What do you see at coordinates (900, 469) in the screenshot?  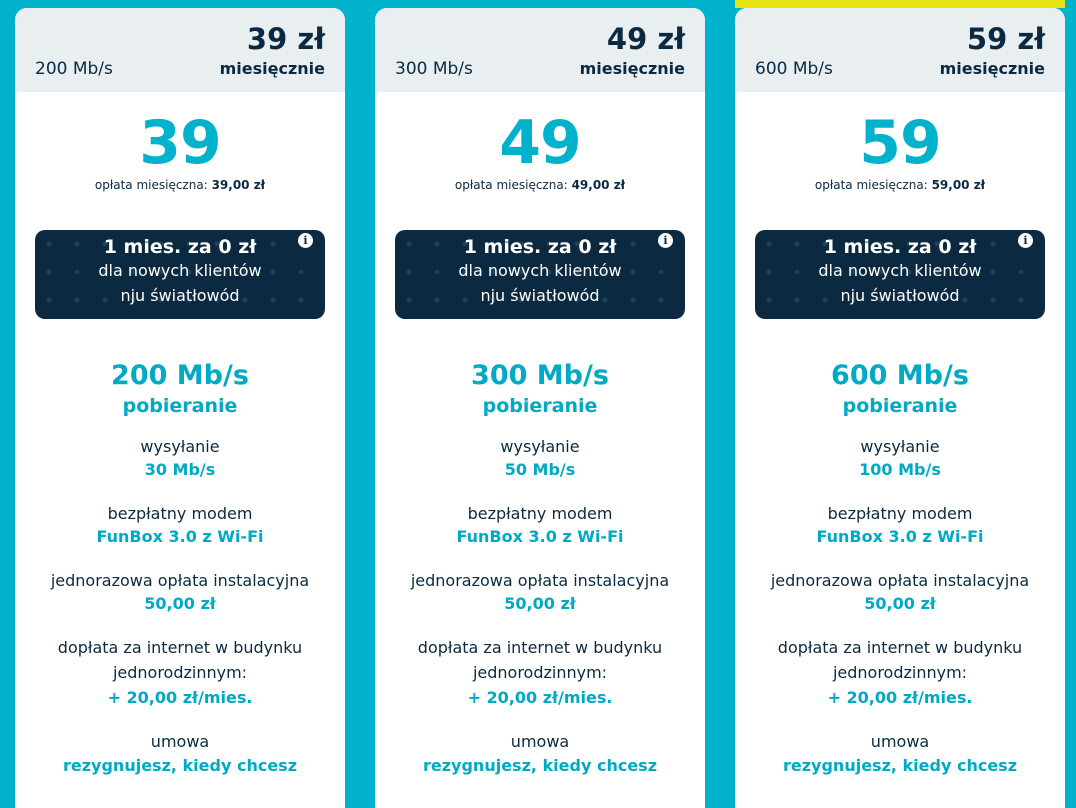 I see `upload-value: 100 Mb/s` at bounding box center [900, 469].